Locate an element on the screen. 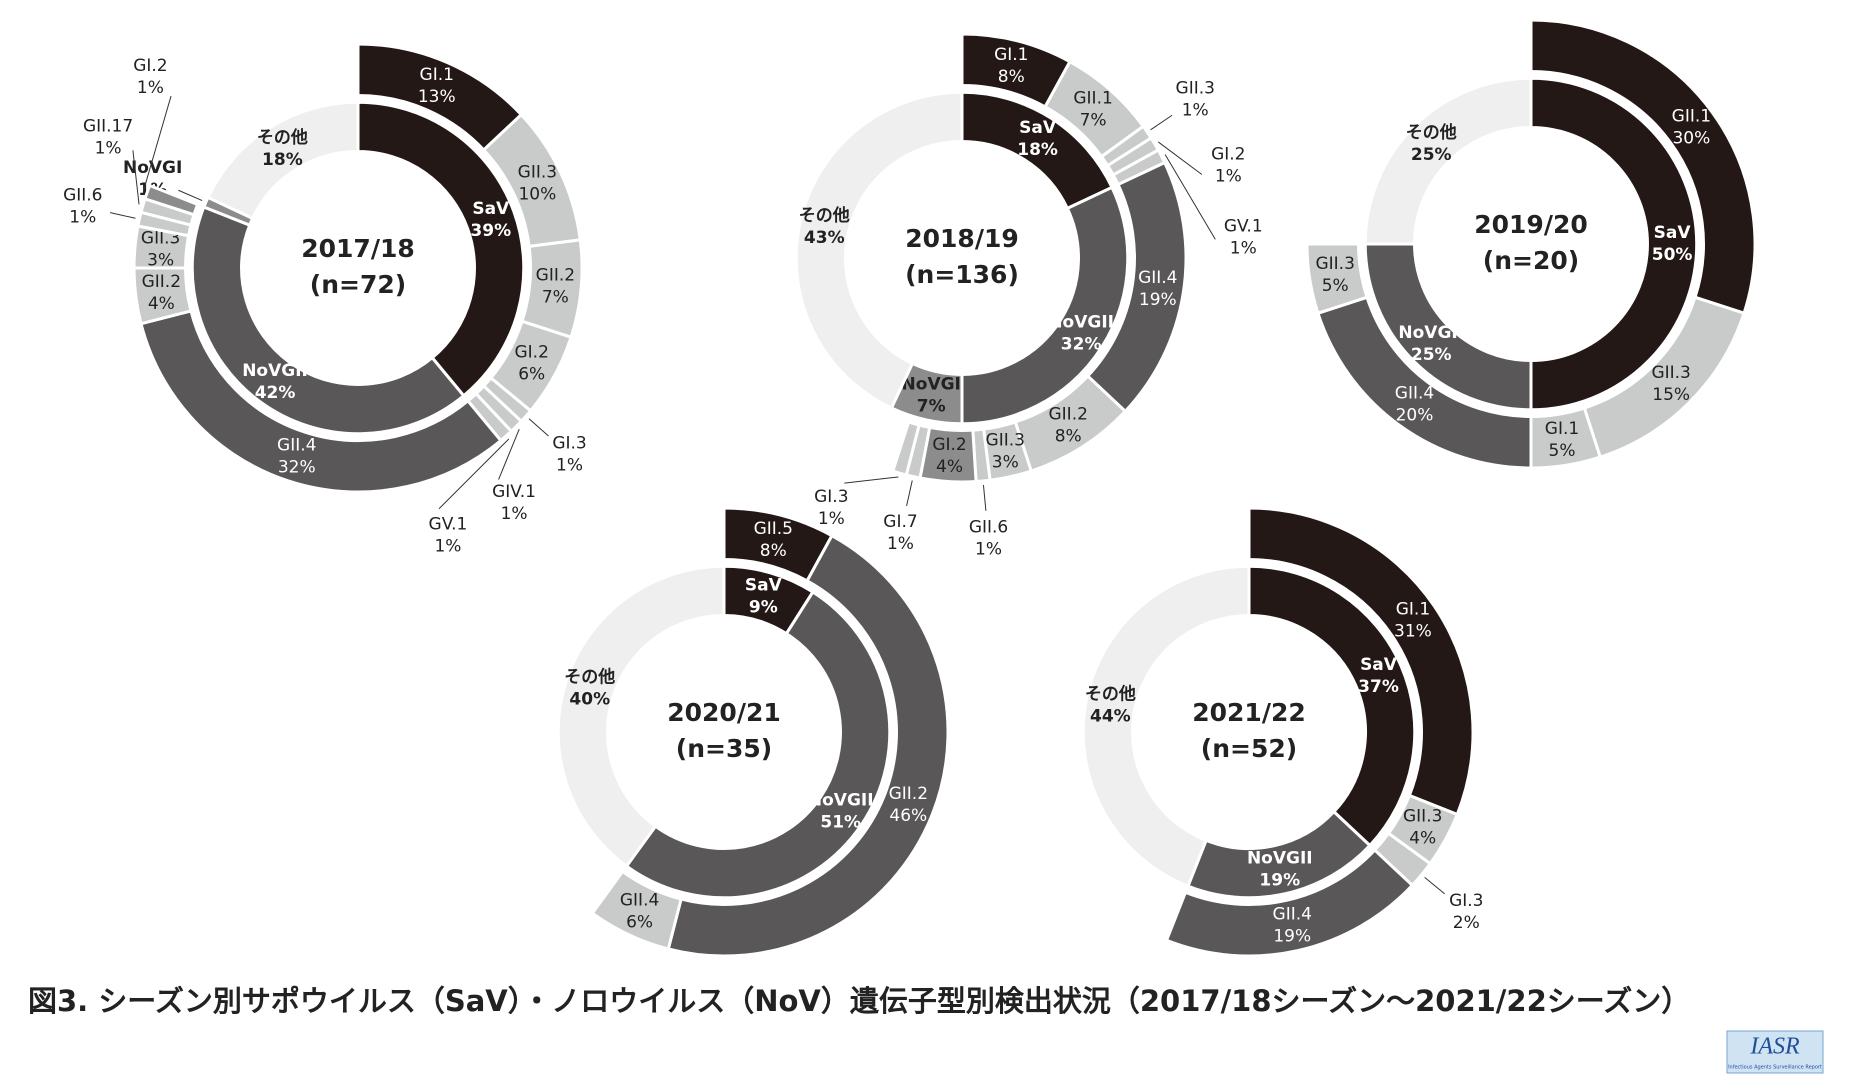 This screenshot has width=1852, height=1080. segment-value: 18% is located at coordinates (1037, 150).